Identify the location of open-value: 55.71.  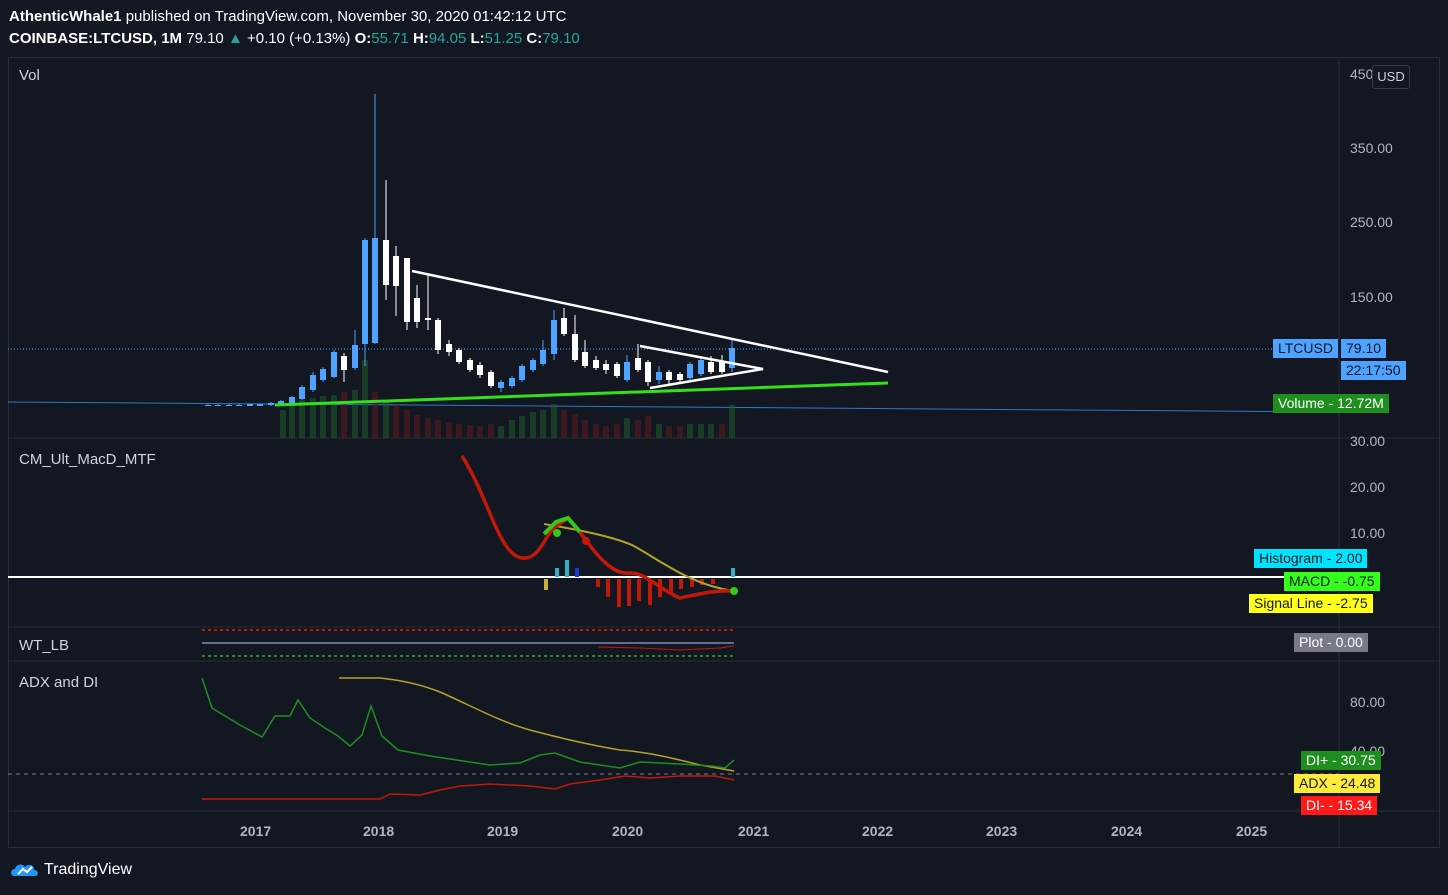
(390, 38).